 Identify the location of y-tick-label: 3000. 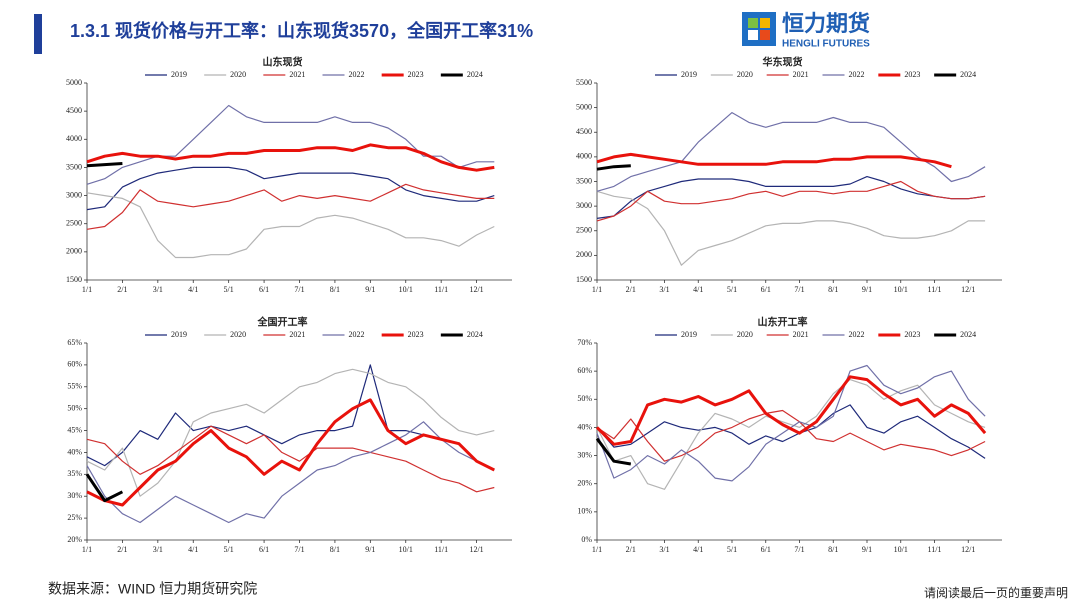
(74, 194).